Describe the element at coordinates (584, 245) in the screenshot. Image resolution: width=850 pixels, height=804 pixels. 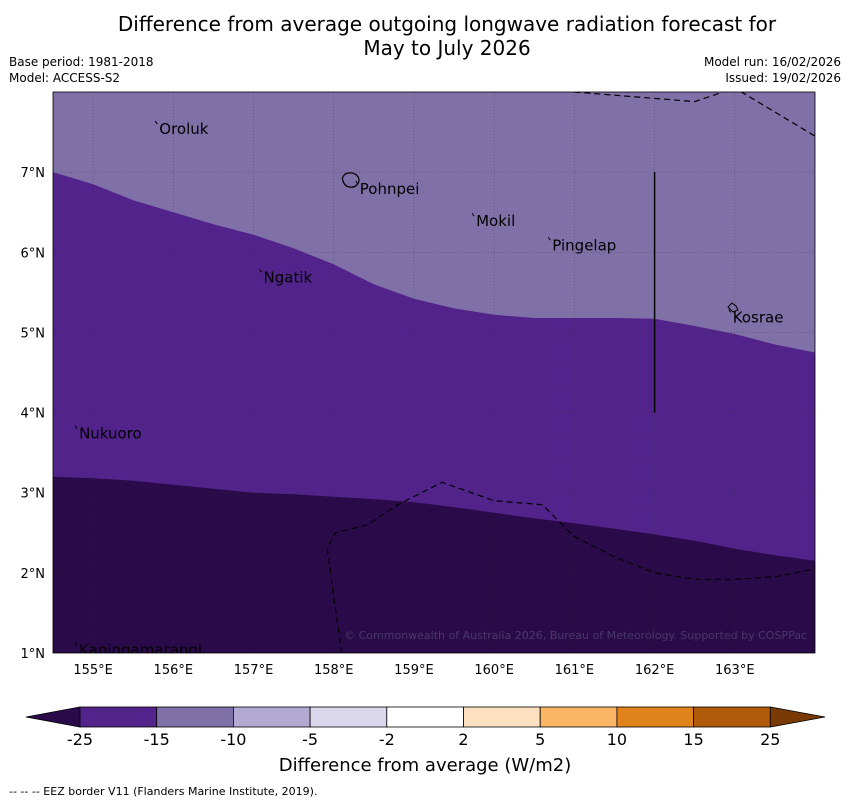
I see `place-label: Pingelap` at that location.